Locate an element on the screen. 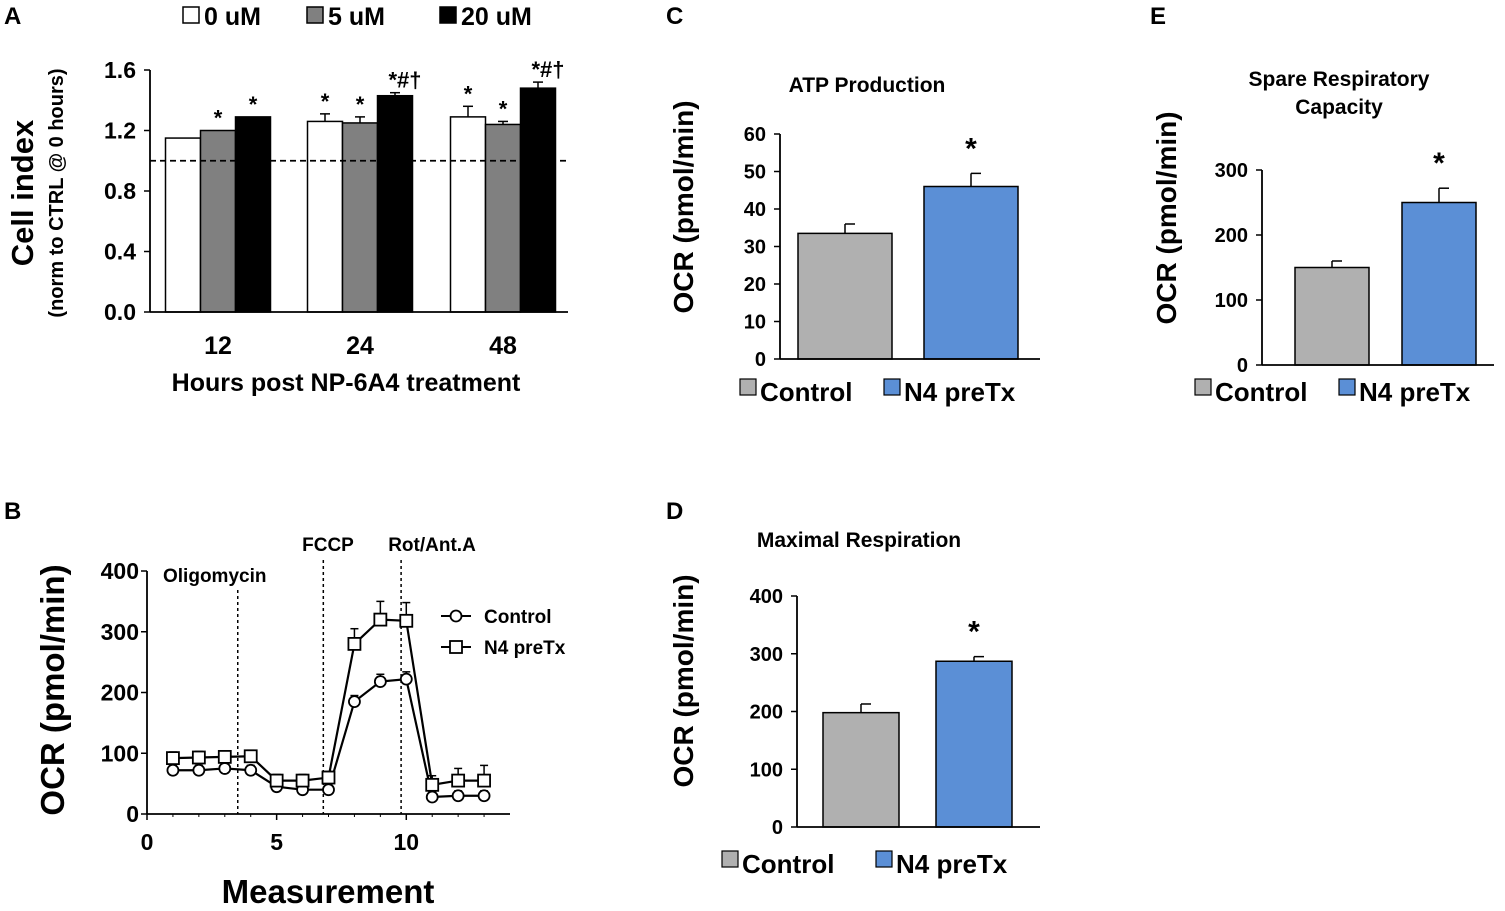 The image size is (1505, 911). chart-title: ATP Production is located at coordinates (867, 85).